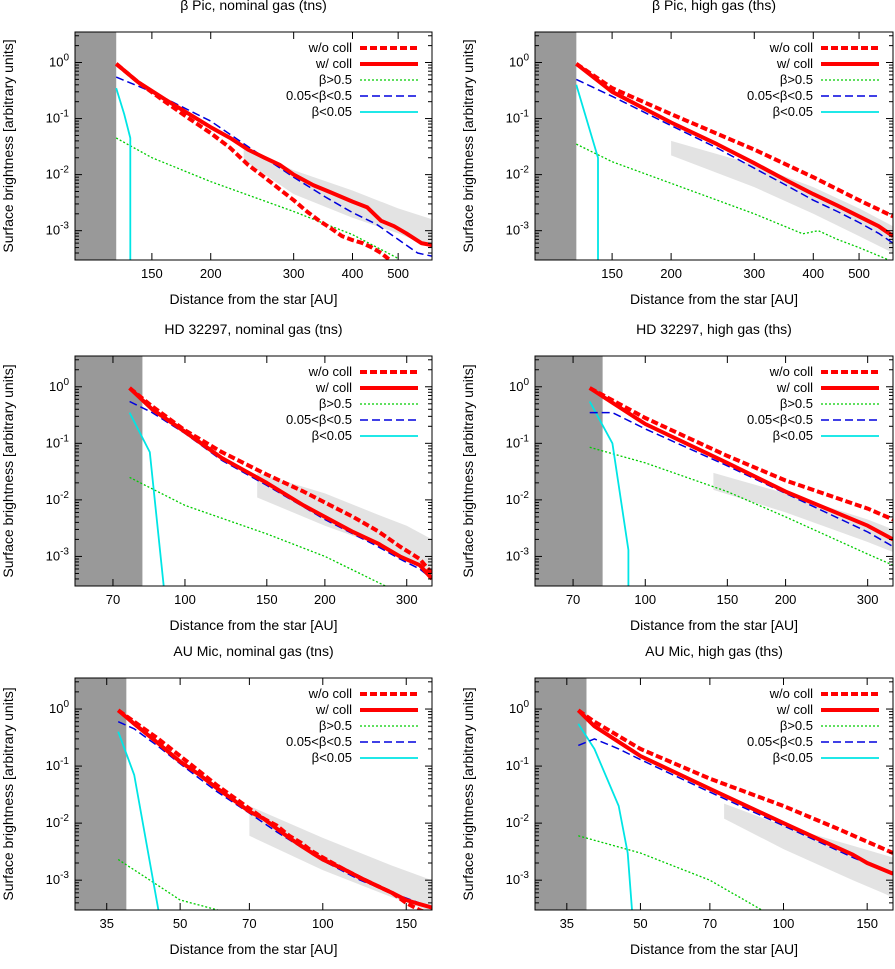  What do you see at coordinates (106, 923) in the screenshot?
I see `x-tick-label: 35` at bounding box center [106, 923].